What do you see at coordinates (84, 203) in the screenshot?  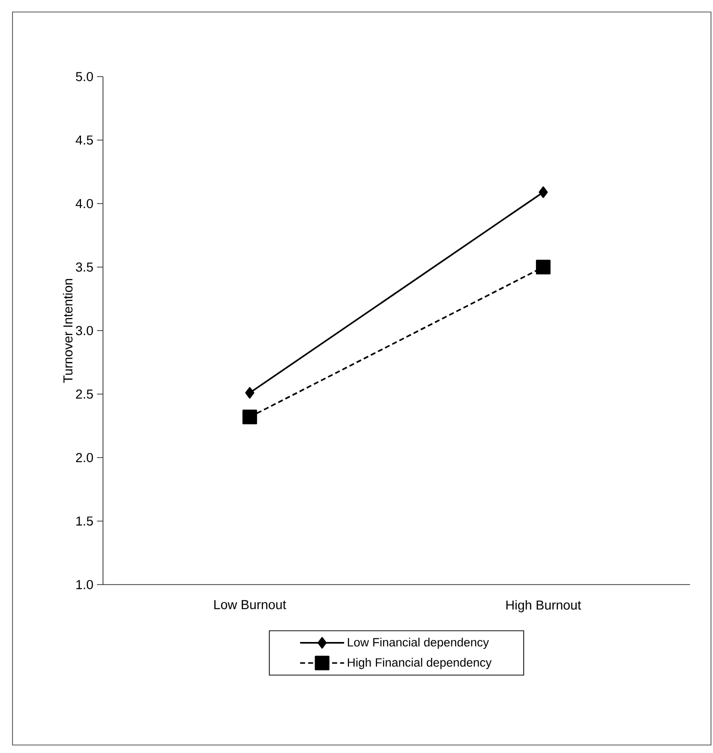 I see `y-tick-label: 4.0` at bounding box center [84, 203].